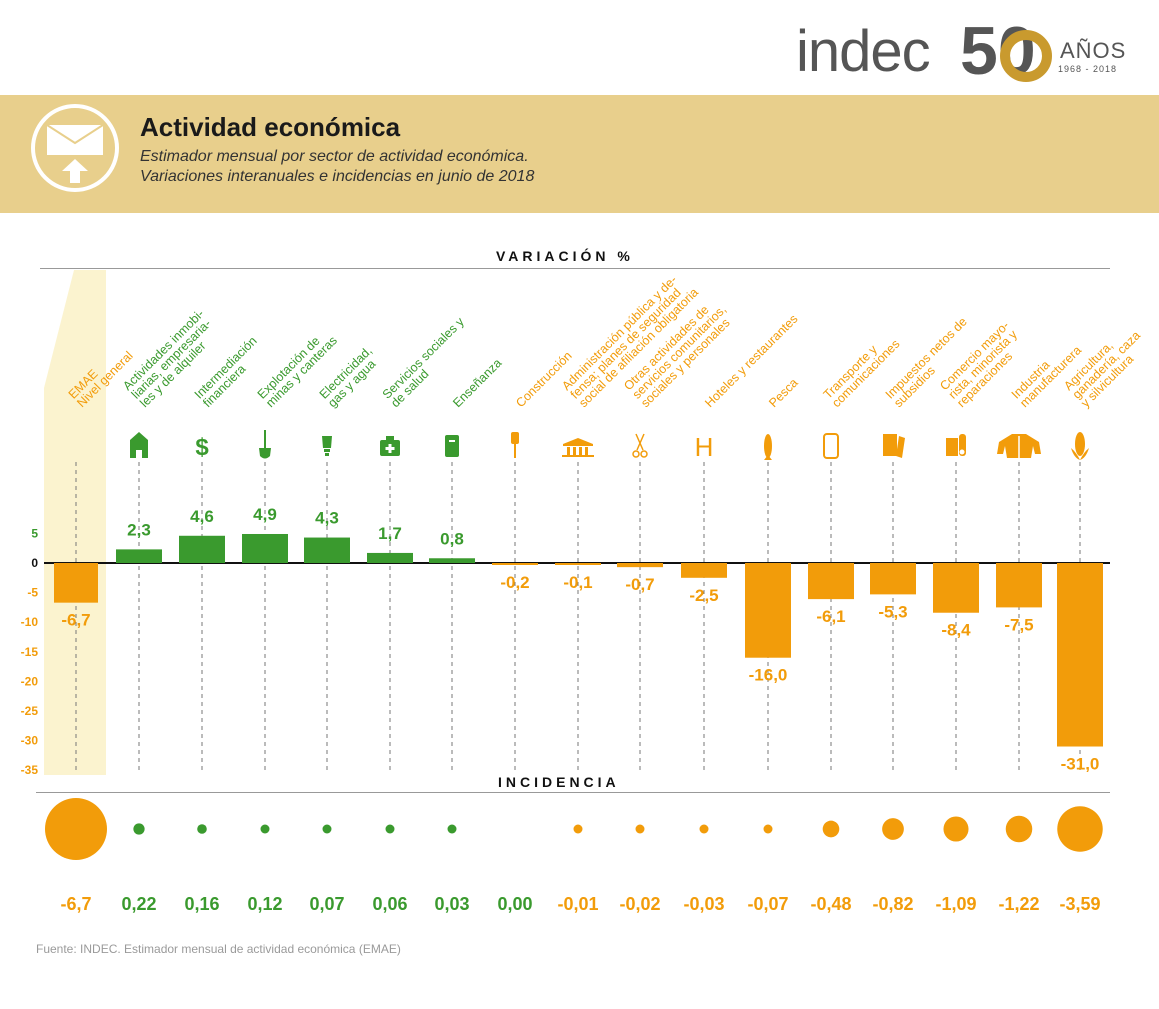 Image resolution: width=1159 pixels, height=1009 pixels. I want to click on variation-value-label: -0,1, so click(577, 582).